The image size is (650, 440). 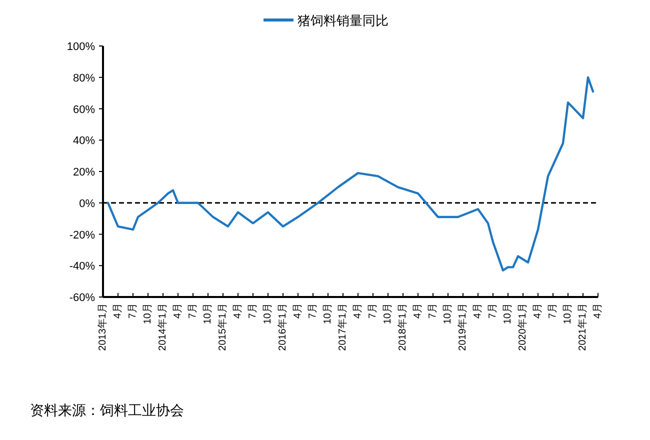 What do you see at coordinates (582, 327) in the screenshot?
I see `x-tick-label: 2021年1月` at bounding box center [582, 327].